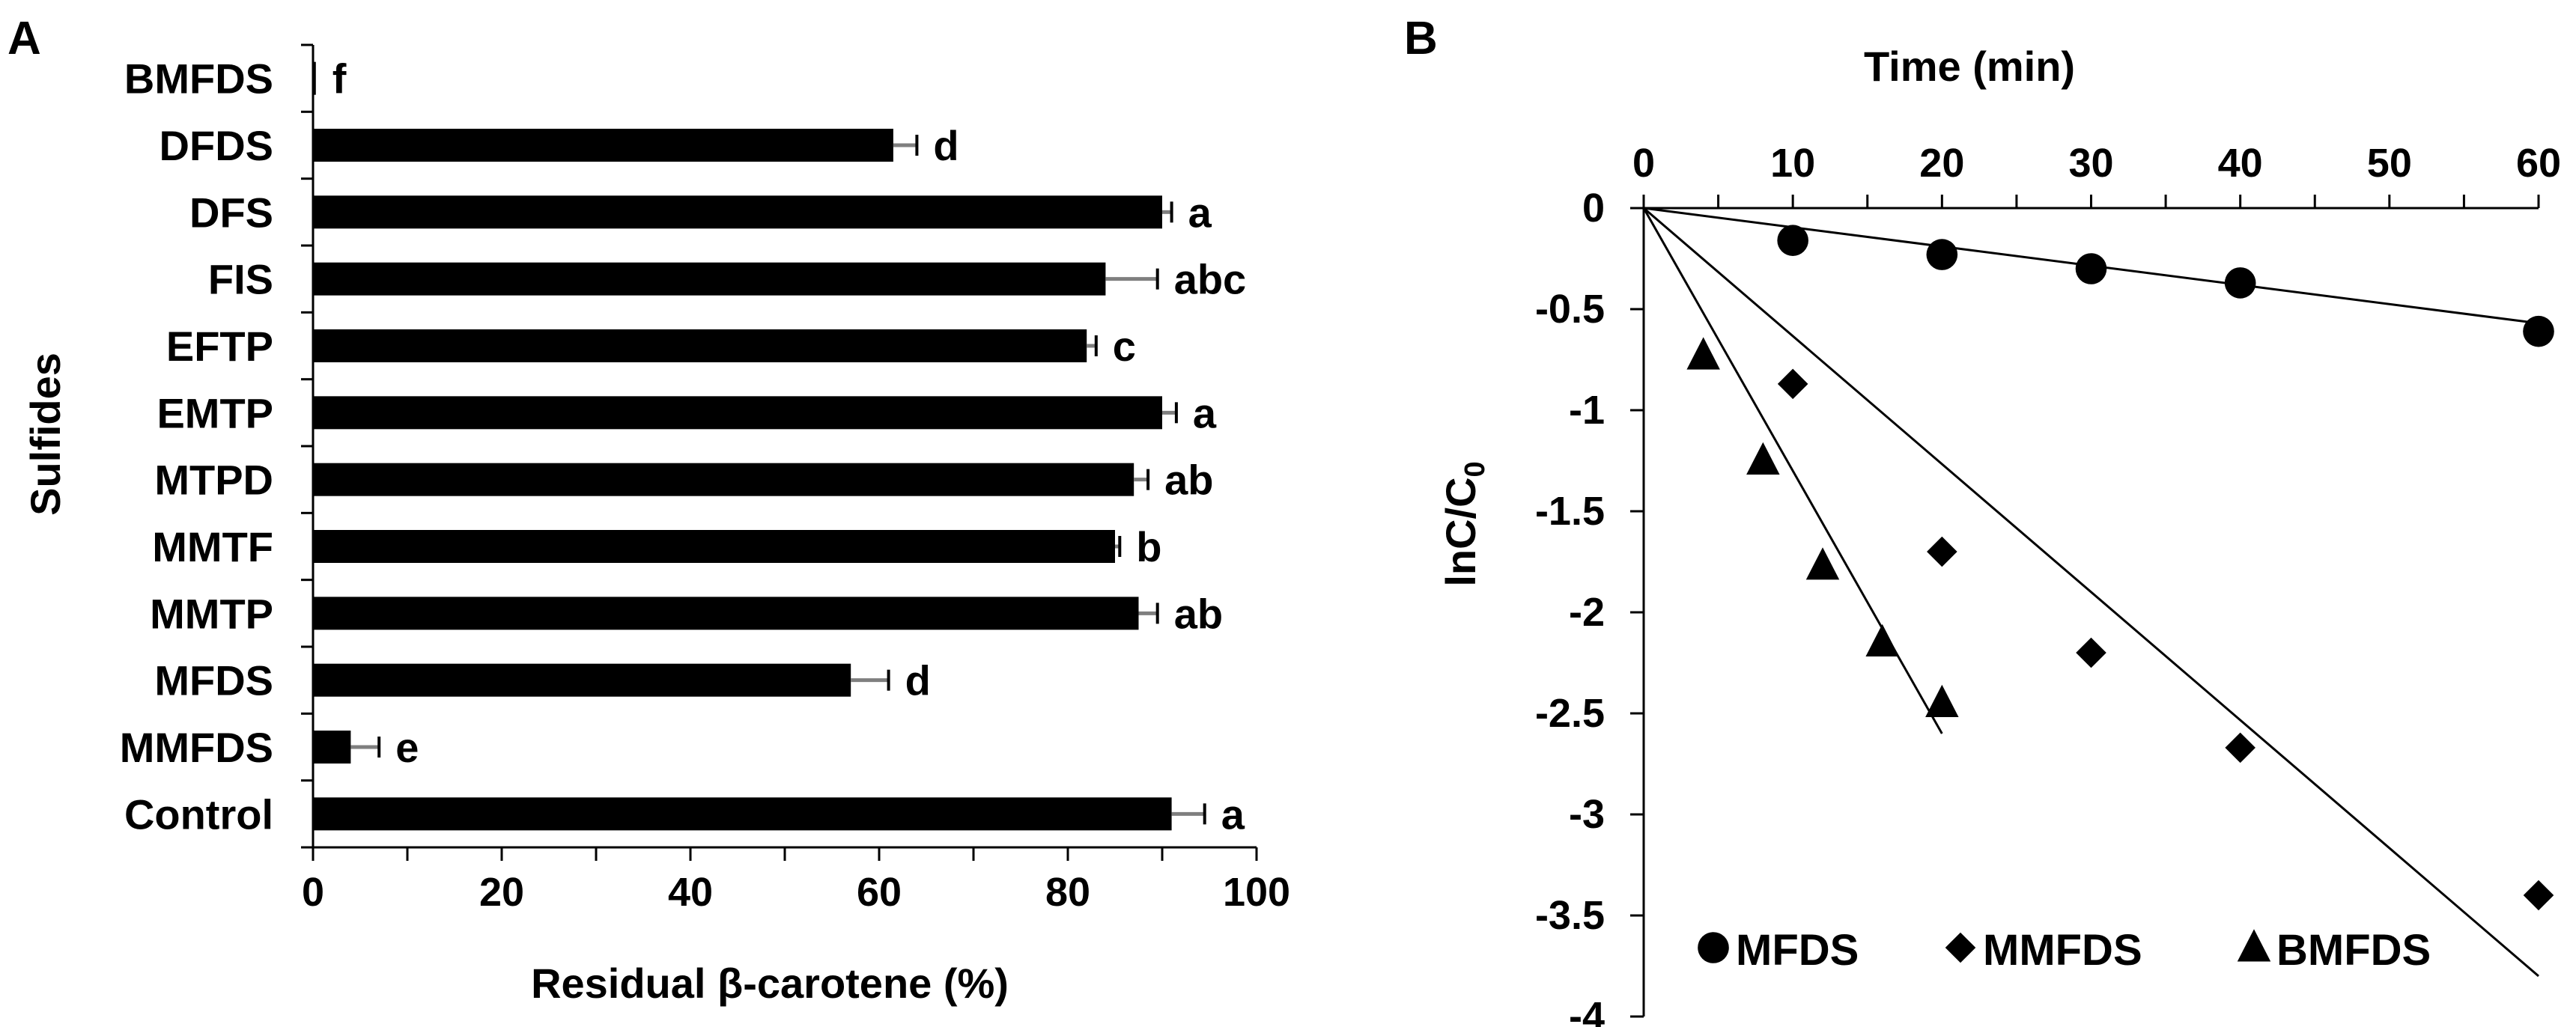  I want to click on panel-a-significance-label: abc, so click(1210, 279).